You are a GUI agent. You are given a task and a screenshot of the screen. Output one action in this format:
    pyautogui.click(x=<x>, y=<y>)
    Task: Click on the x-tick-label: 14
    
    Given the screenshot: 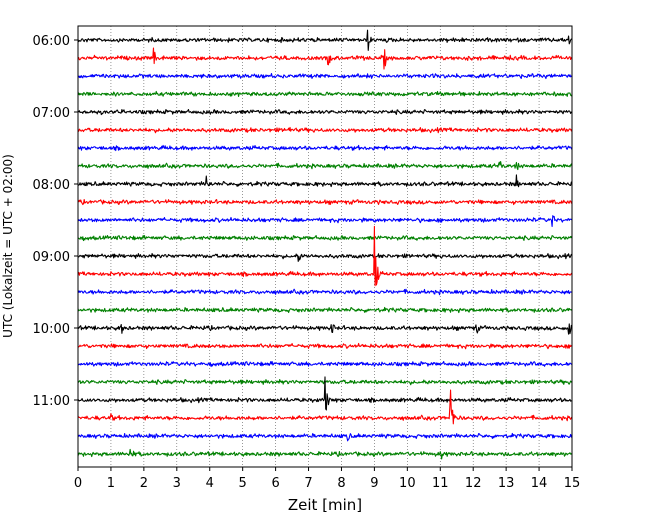 What is the action you would take?
    pyautogui.click(x=539, y=483)
    